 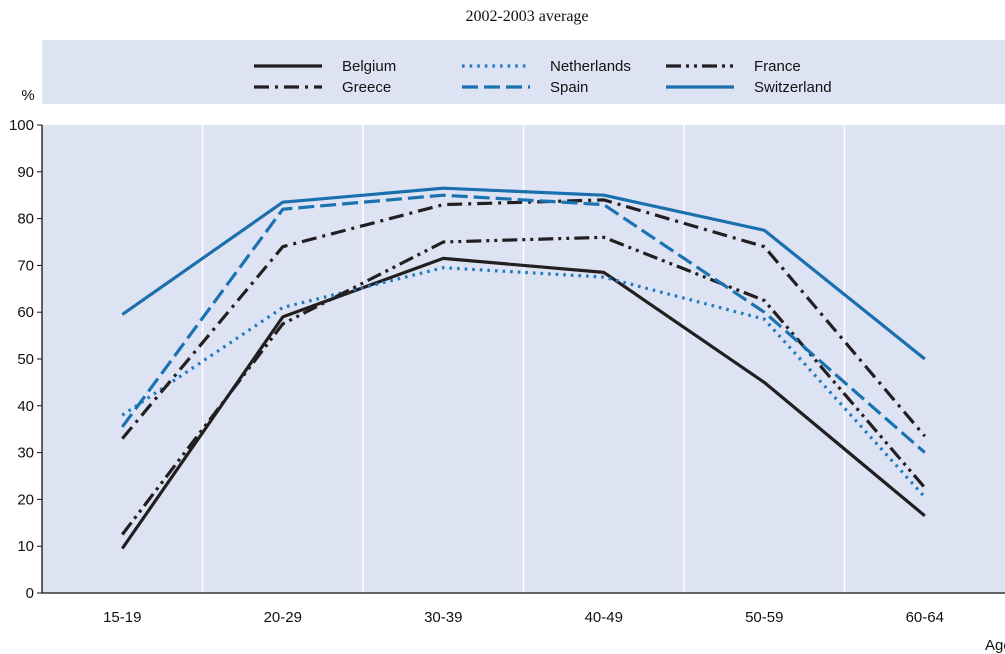 What do you see at coordinates (590, 66) in the screenshot?
I see `legend-label-netherlands: Netherlands` at bounding box center [590, 66].